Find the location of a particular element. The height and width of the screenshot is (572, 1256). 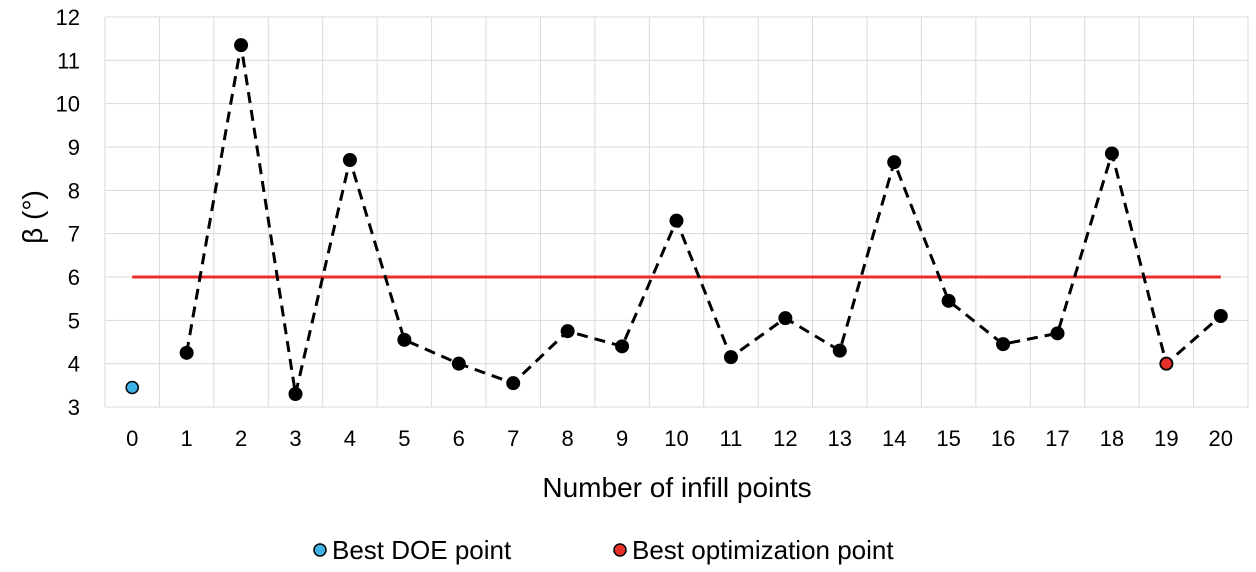

x-tick-label: 7 is located at coordinates (513, 438).